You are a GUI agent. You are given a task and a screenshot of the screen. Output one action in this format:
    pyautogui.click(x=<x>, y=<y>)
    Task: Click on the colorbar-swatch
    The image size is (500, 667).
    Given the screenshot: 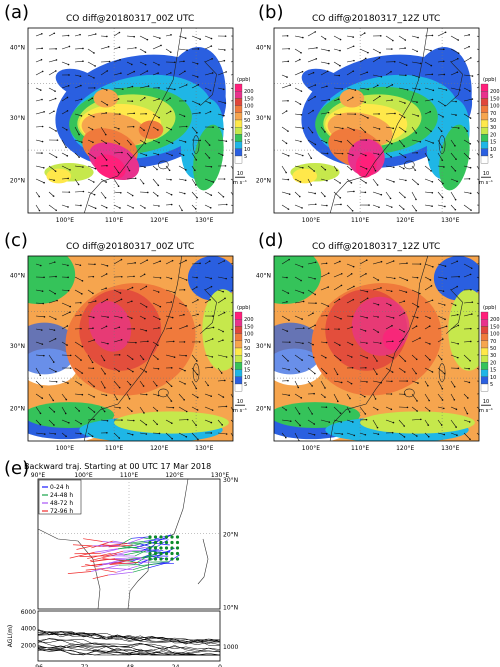 What is the action you would take?
    pyautogui.click(x=238, y=145)
    